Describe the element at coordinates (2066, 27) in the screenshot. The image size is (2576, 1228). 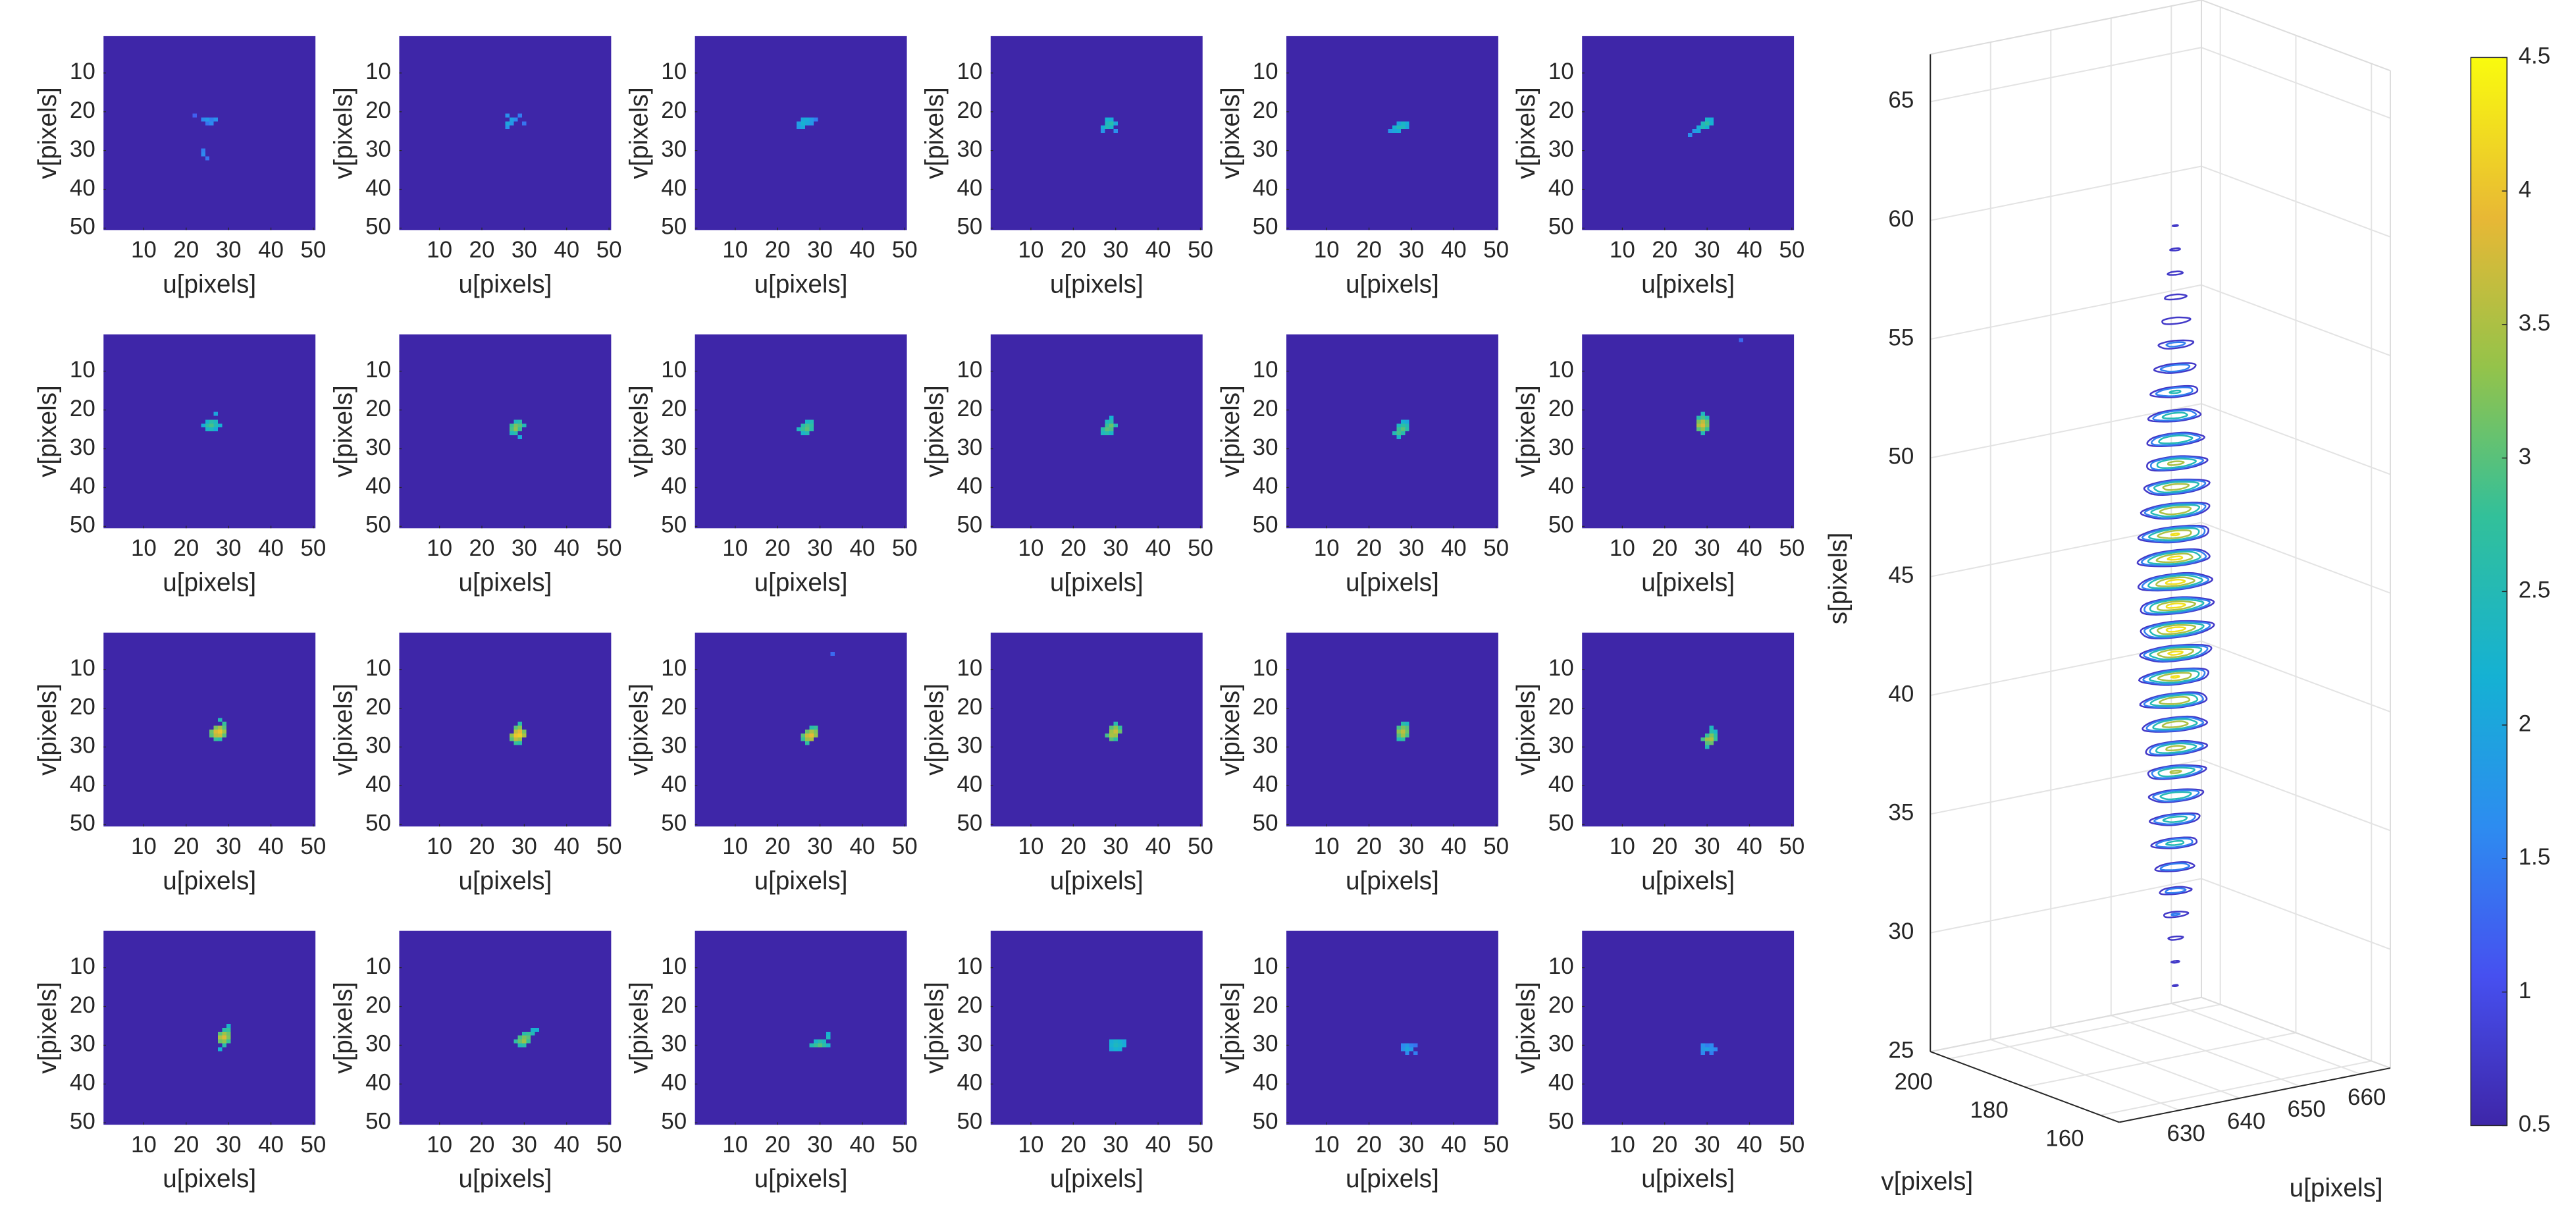
I see `box-edge` at that location.